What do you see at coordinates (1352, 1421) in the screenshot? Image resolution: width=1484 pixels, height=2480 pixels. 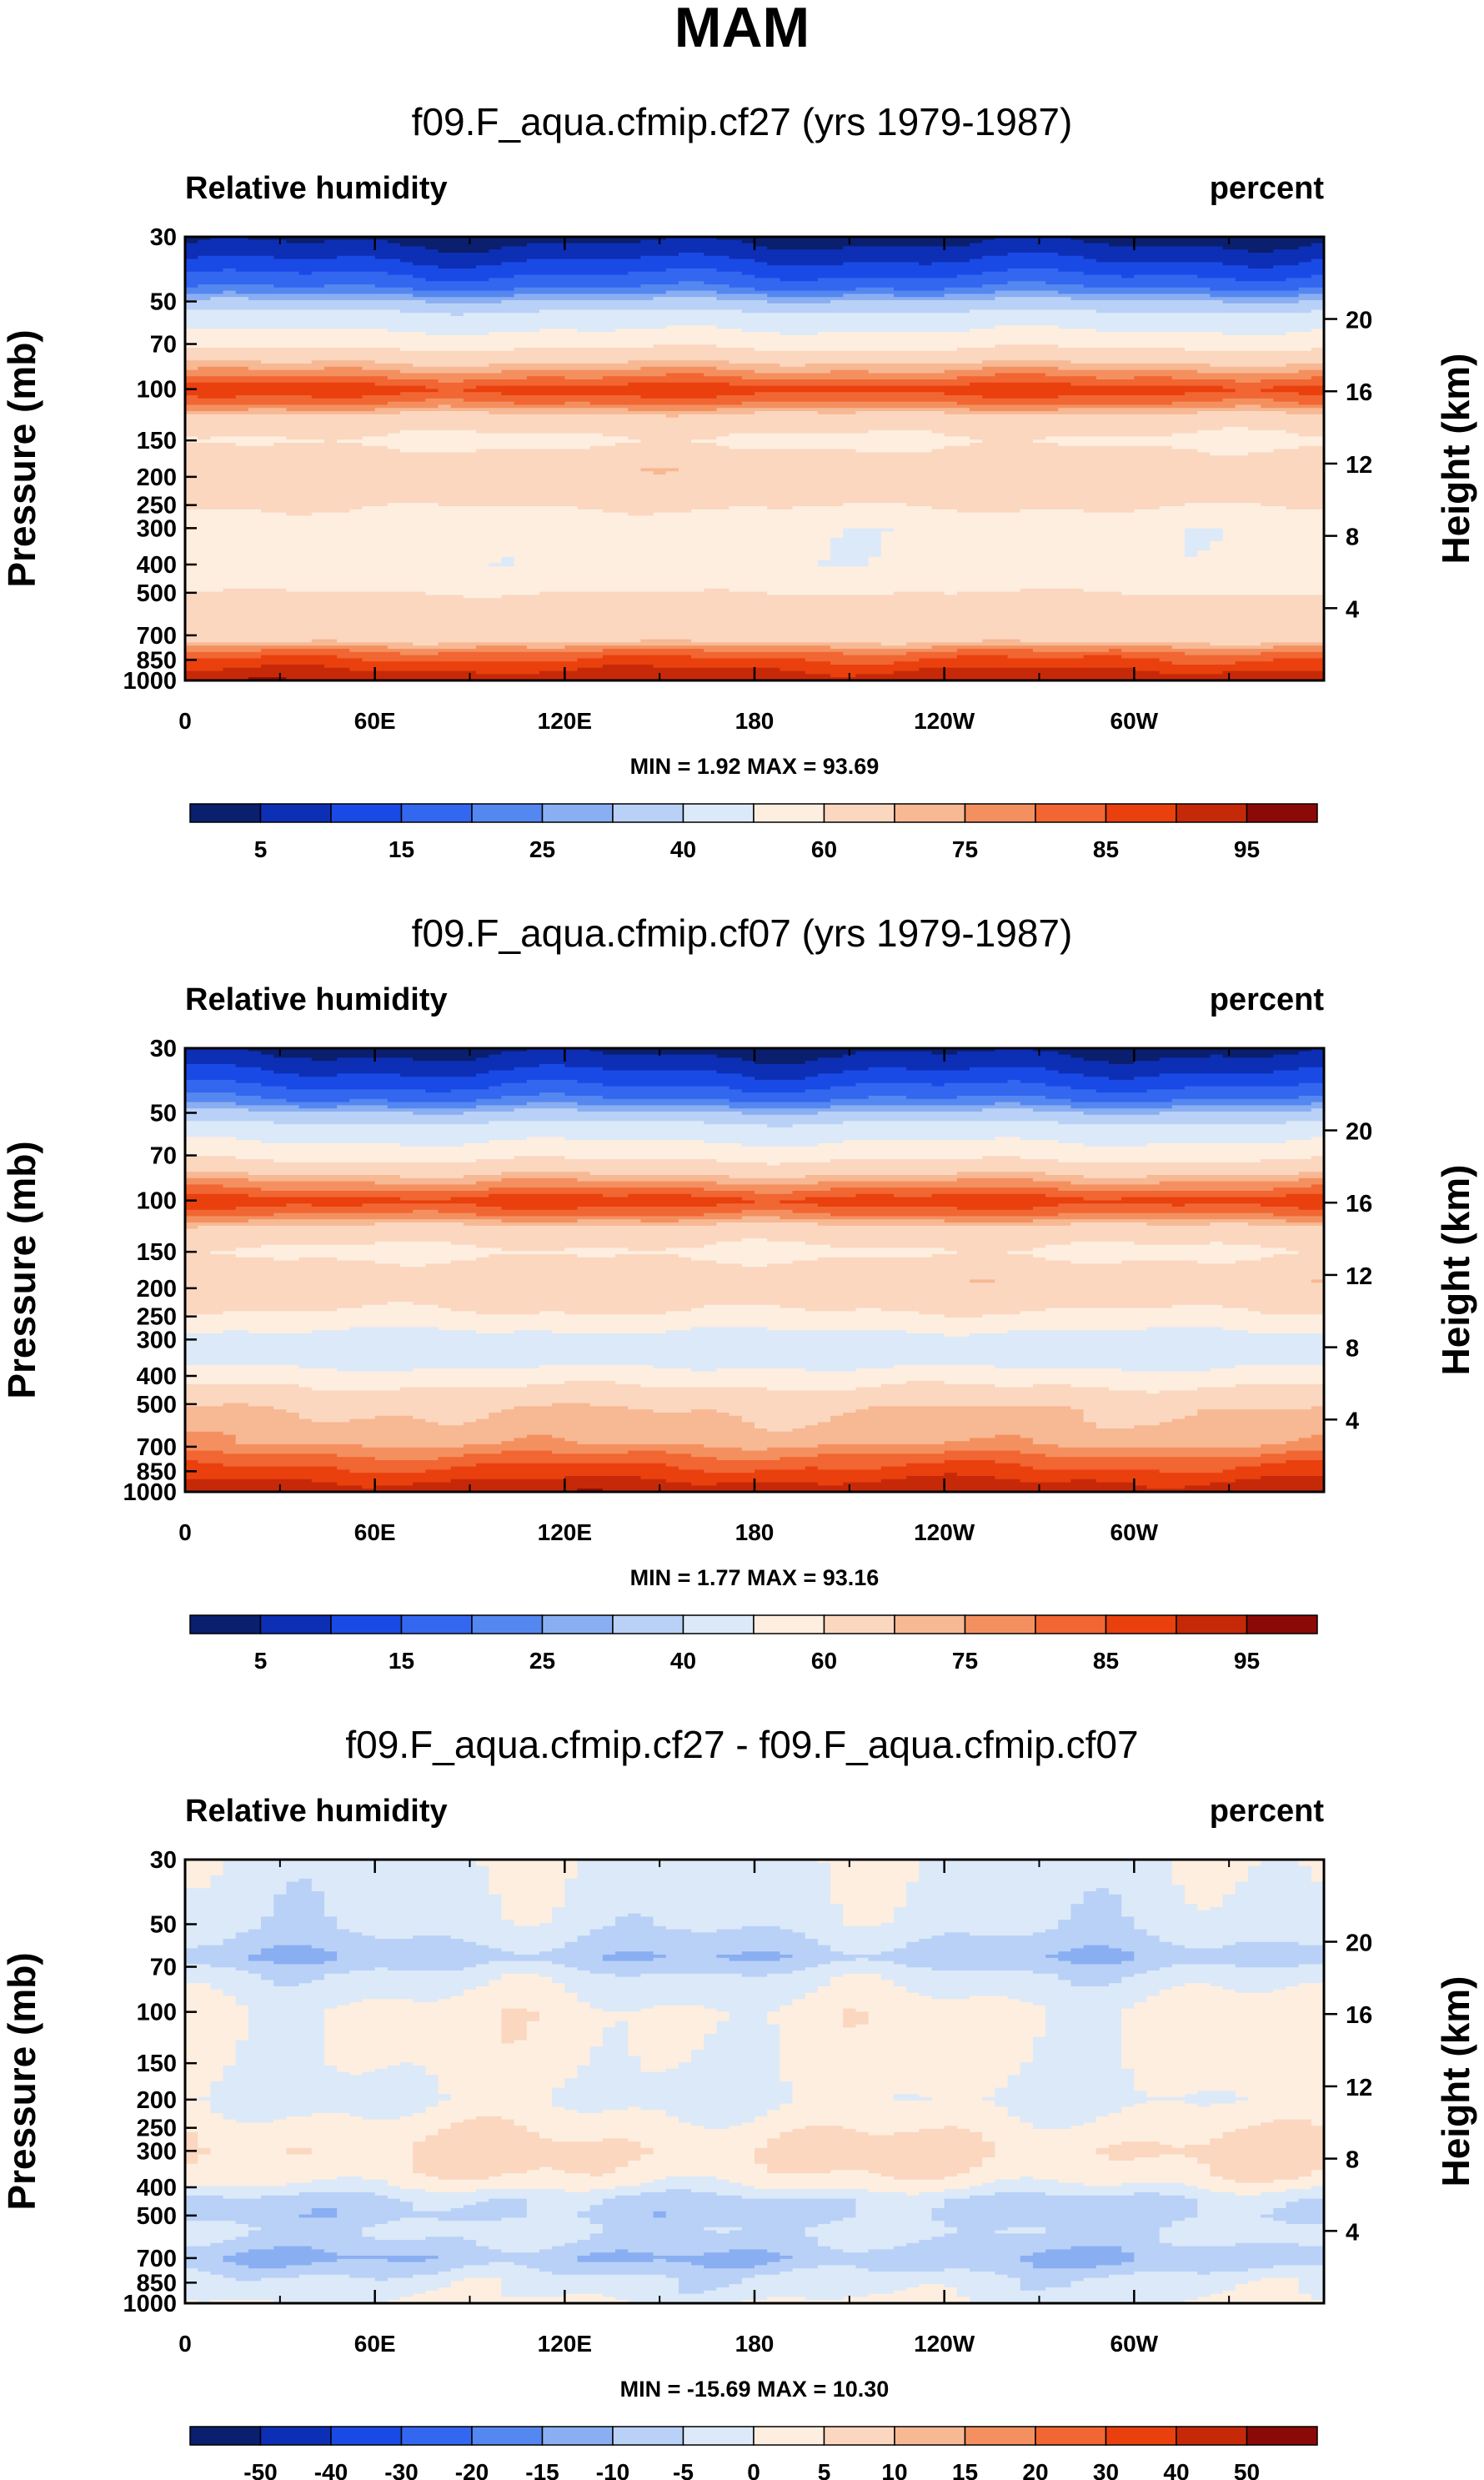 I see `height-tick-label: 4` at bounding box center [1352, 1421].